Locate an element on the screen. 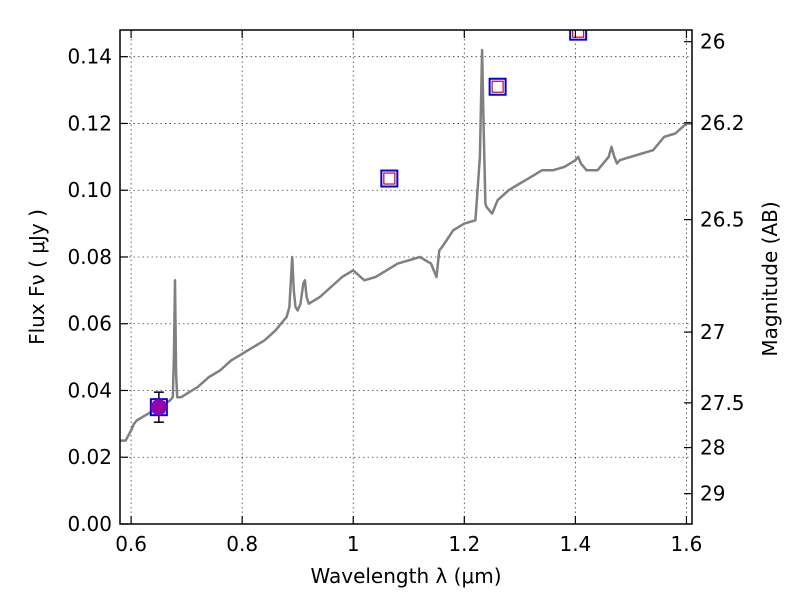 Image resolution: width=800 pixels, height=600 pixels. y2-tick-label: 26.2 is located at coordinates (722, 123).